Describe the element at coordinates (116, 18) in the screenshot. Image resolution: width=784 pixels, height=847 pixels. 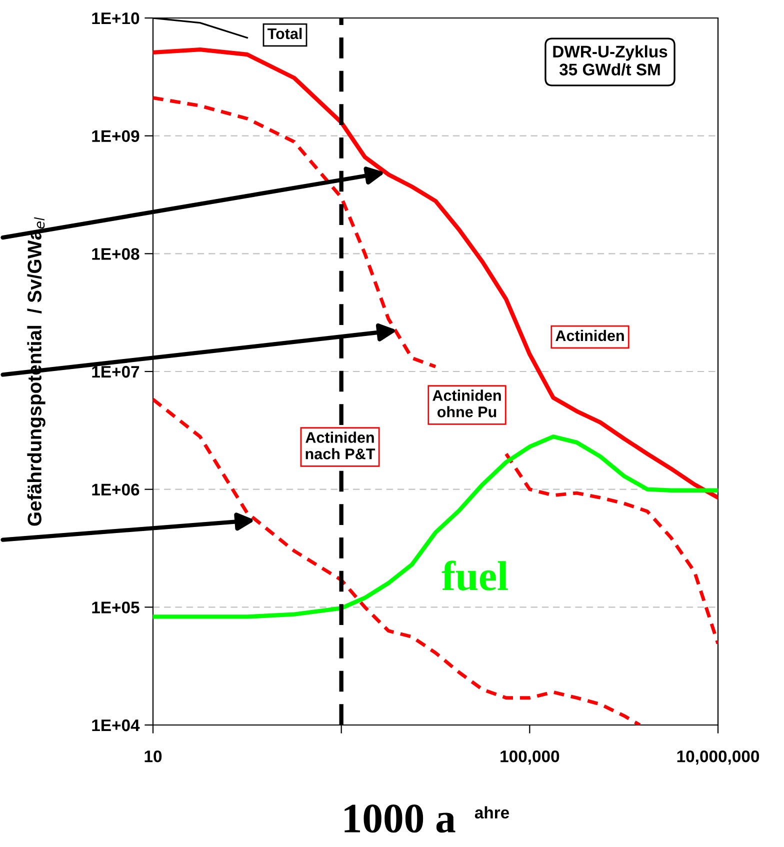
I see `y-tick-label: 1E+10` at that location.